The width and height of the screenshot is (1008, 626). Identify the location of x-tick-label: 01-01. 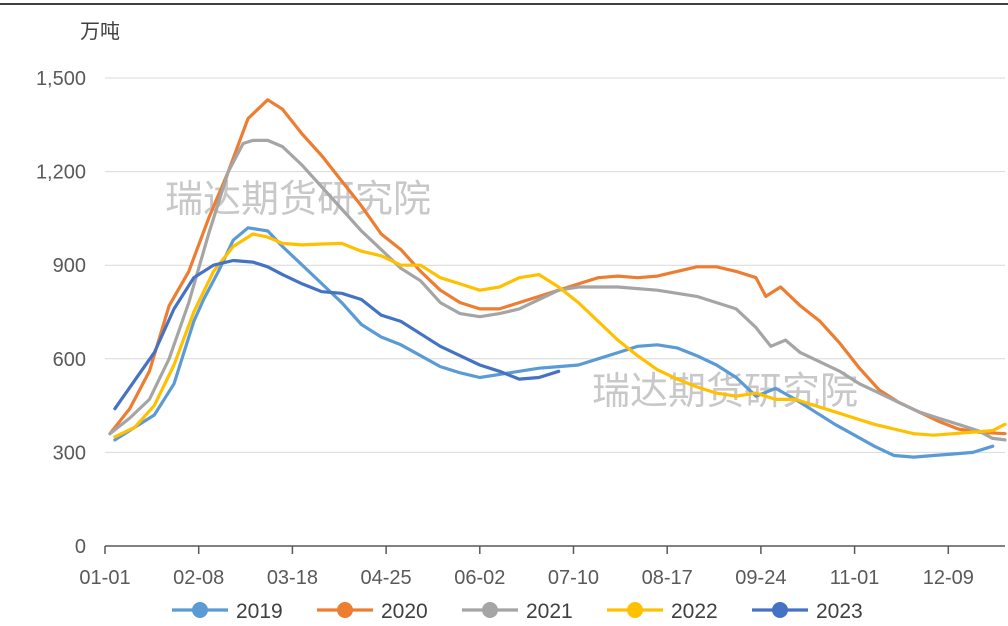
(104, 578).